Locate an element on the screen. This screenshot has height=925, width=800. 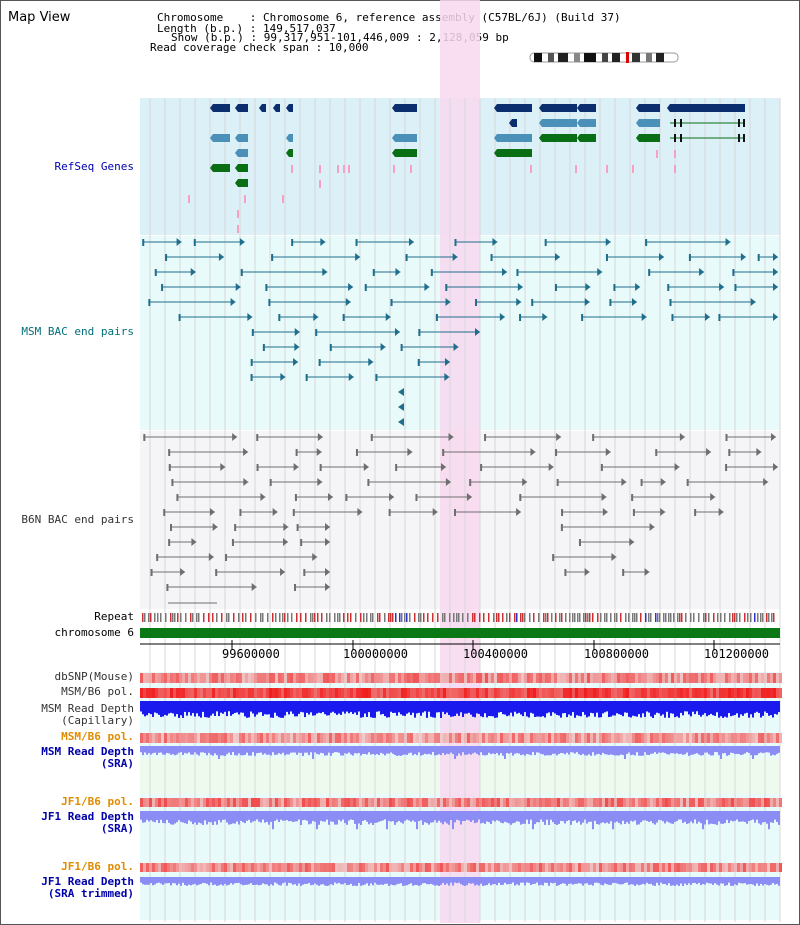
gene-strand-arrow is located at coordinates (260, 108).